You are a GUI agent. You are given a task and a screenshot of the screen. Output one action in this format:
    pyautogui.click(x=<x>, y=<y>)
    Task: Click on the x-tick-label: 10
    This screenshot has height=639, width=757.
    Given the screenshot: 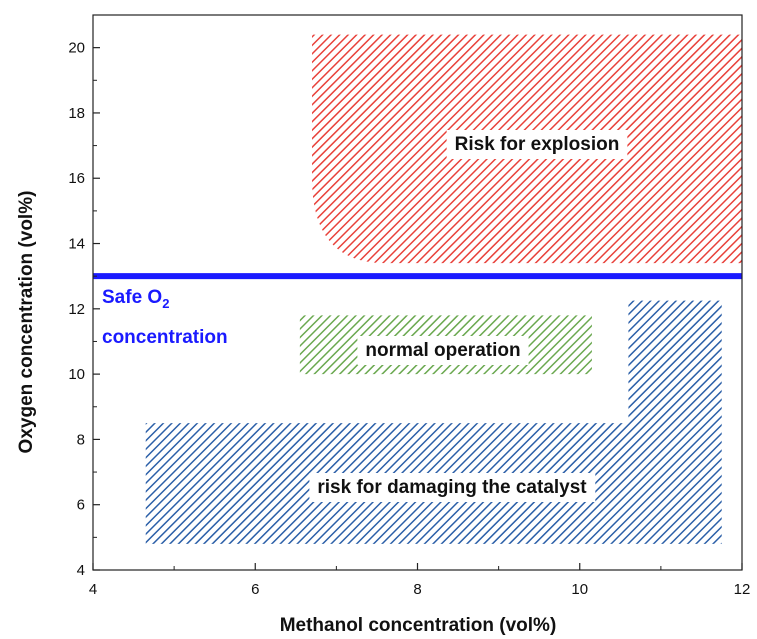 What is the action you would take?
    pyautogui.click(x=579, y=589)
    